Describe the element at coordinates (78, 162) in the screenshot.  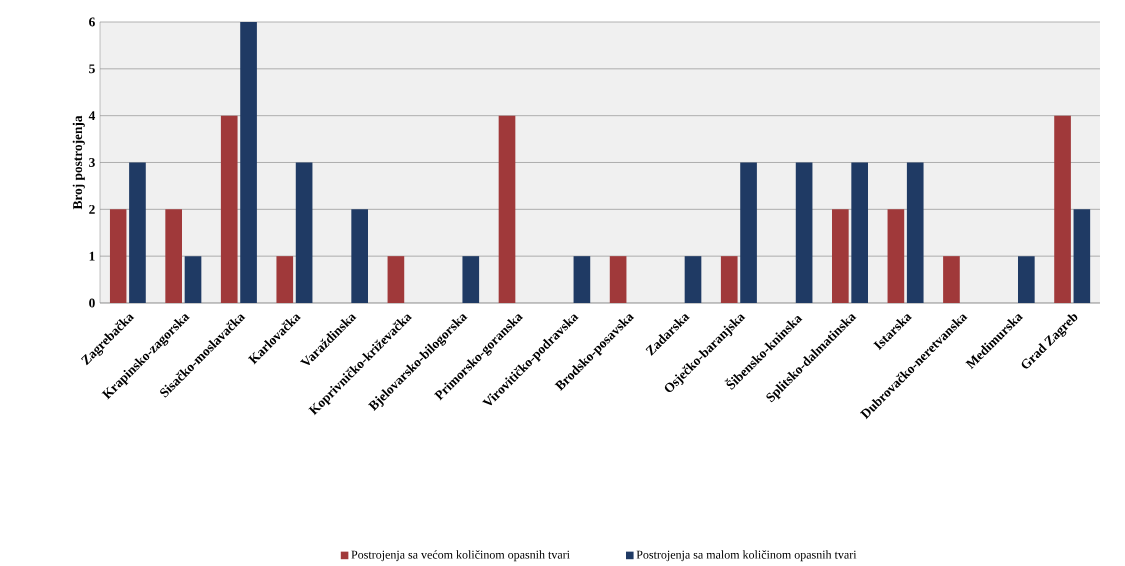
I see `y-axis-title: Broj postrojenja` at that location.